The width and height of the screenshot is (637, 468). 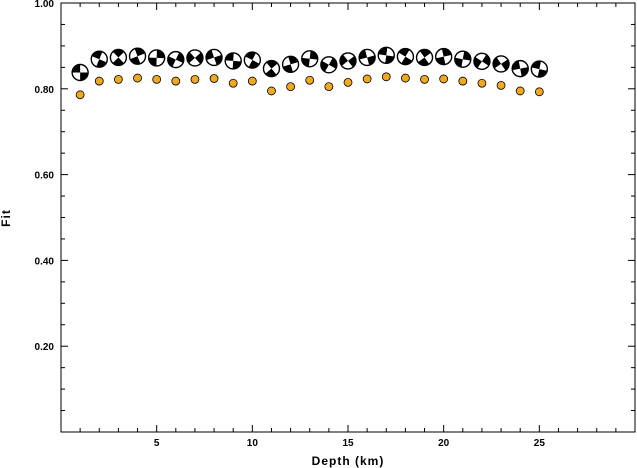 I want to click on y-tick-label: 1.00, so click(x=45, y=5).